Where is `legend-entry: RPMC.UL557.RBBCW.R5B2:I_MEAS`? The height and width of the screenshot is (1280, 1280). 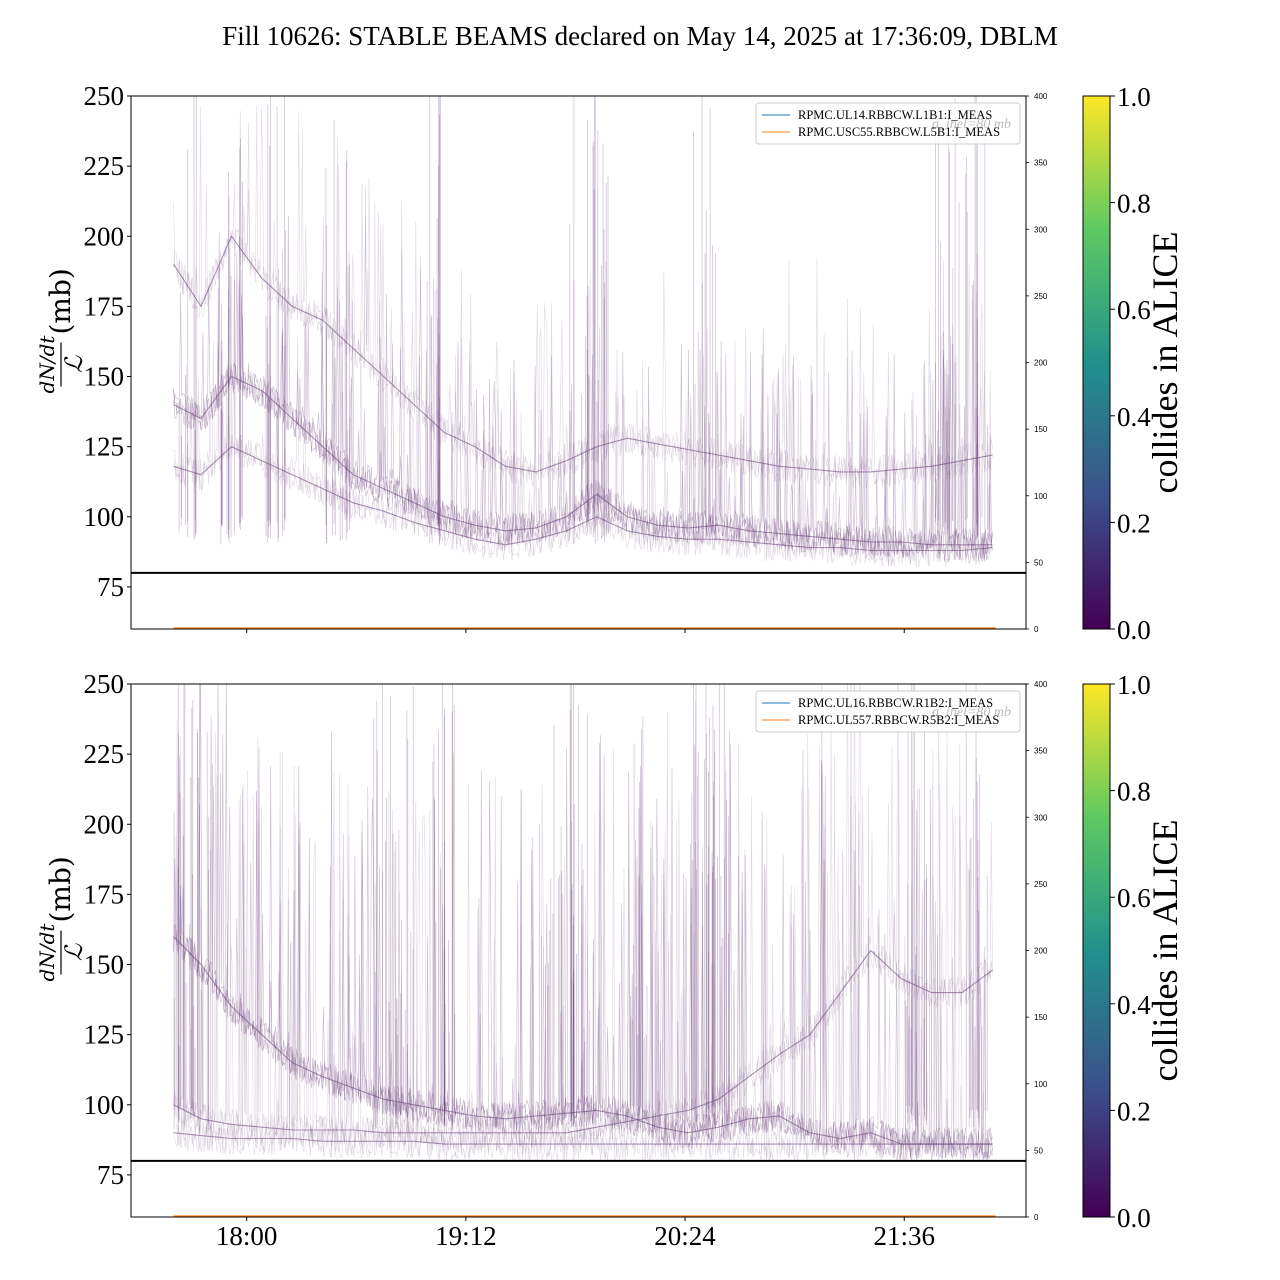
legend-entry: RPMC.UL557.RBBCW.R5B2:I_MEAS is located at coordinates (898, 720).